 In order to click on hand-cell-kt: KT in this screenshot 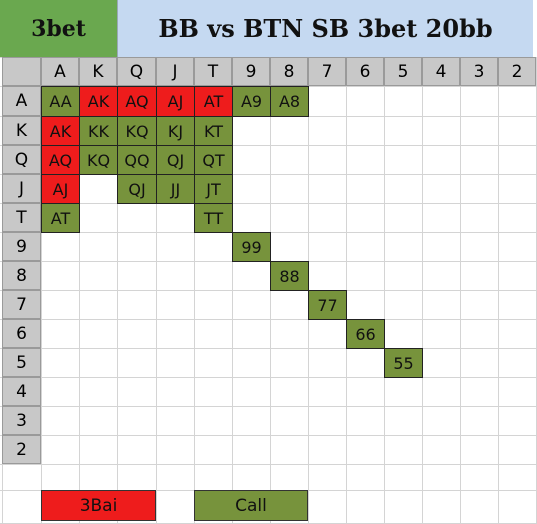, I will do `click(213, 131)`.